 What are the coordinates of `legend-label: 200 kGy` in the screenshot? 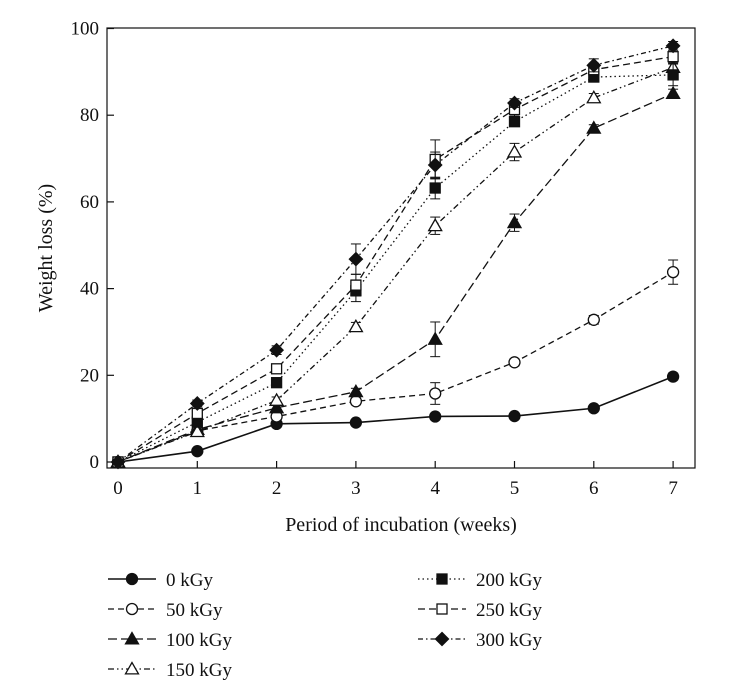 It's located at (509, 580).